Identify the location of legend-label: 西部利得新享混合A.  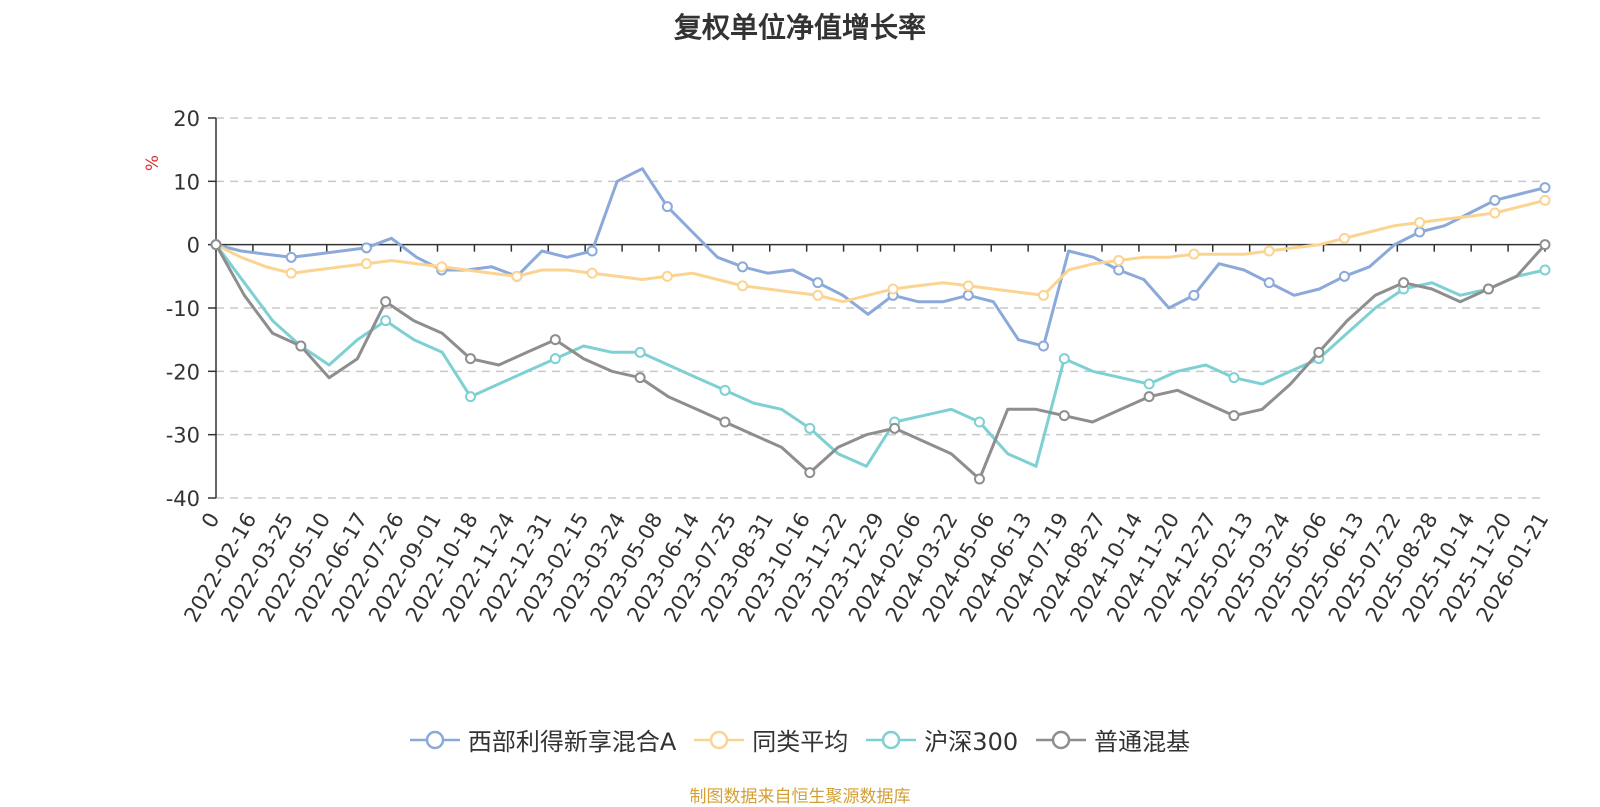
(572, 742).